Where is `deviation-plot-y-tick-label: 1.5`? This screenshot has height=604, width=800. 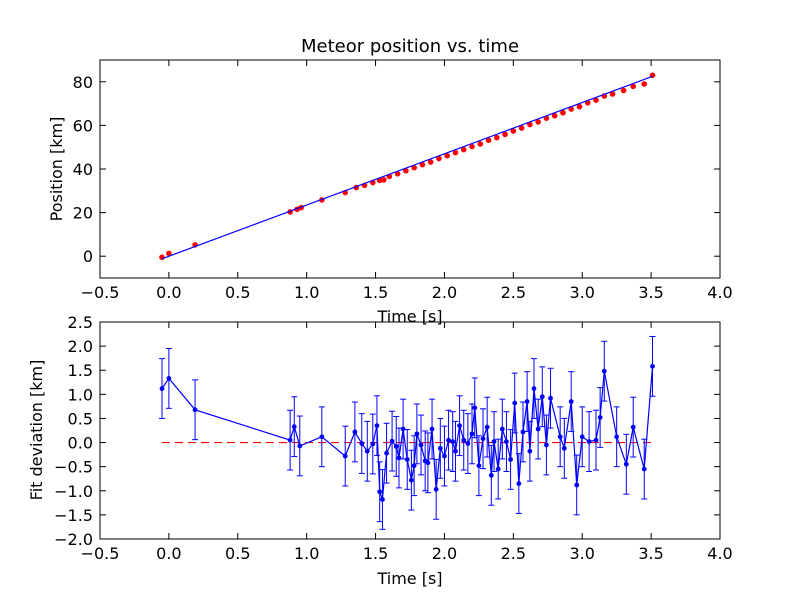
deviation-plot-y-tick-label: 1.5 is located at coordinates (80, 370).